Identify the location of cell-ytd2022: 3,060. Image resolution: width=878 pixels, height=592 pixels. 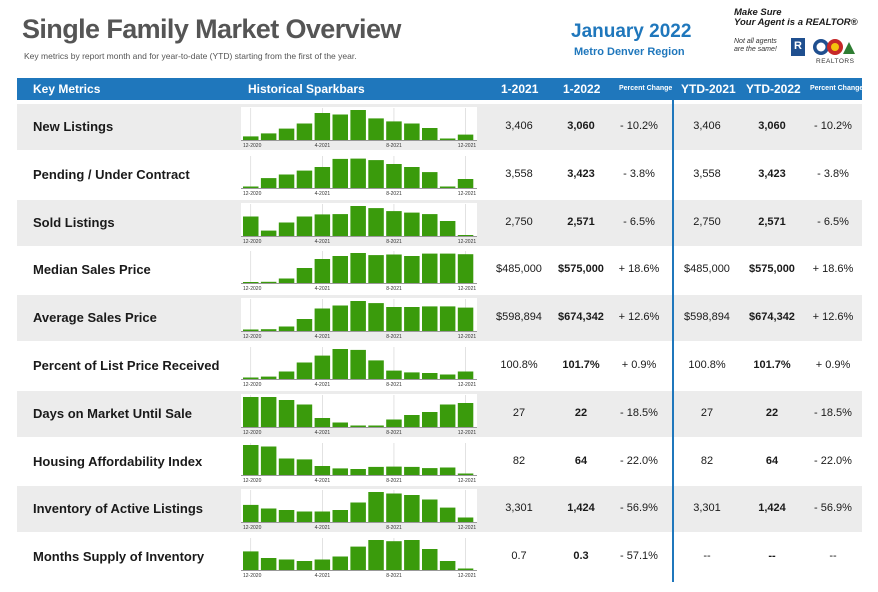
(772, 126).